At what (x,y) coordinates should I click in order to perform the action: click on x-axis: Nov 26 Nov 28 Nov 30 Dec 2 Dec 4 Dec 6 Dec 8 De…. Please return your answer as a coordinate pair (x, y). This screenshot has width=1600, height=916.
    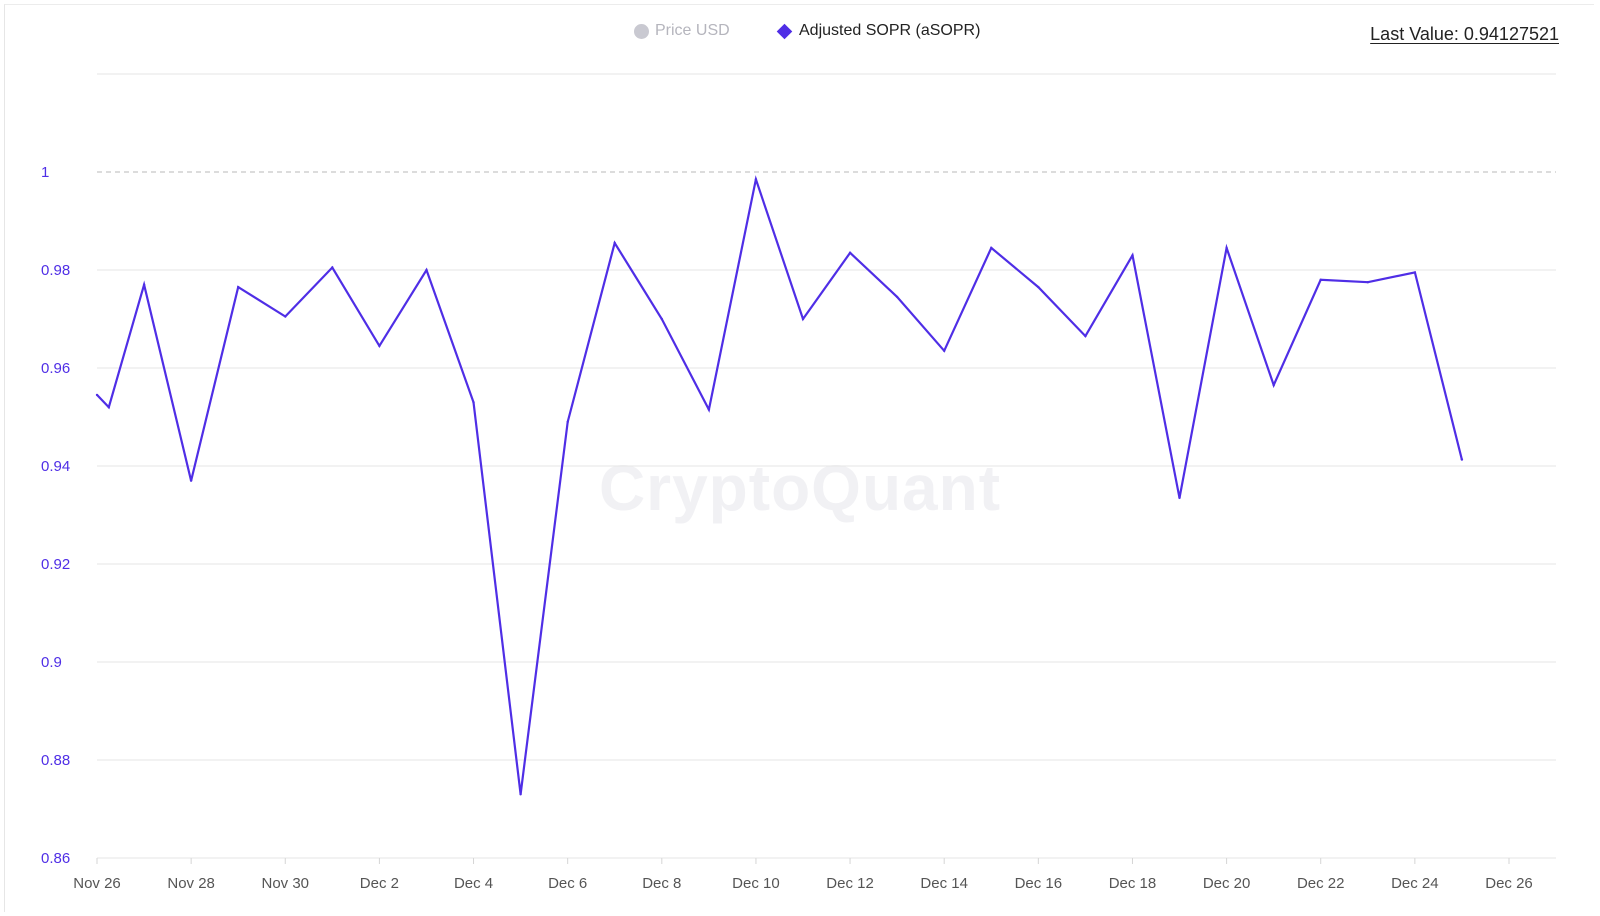
    Looking at the image, I should click on (803, 875).